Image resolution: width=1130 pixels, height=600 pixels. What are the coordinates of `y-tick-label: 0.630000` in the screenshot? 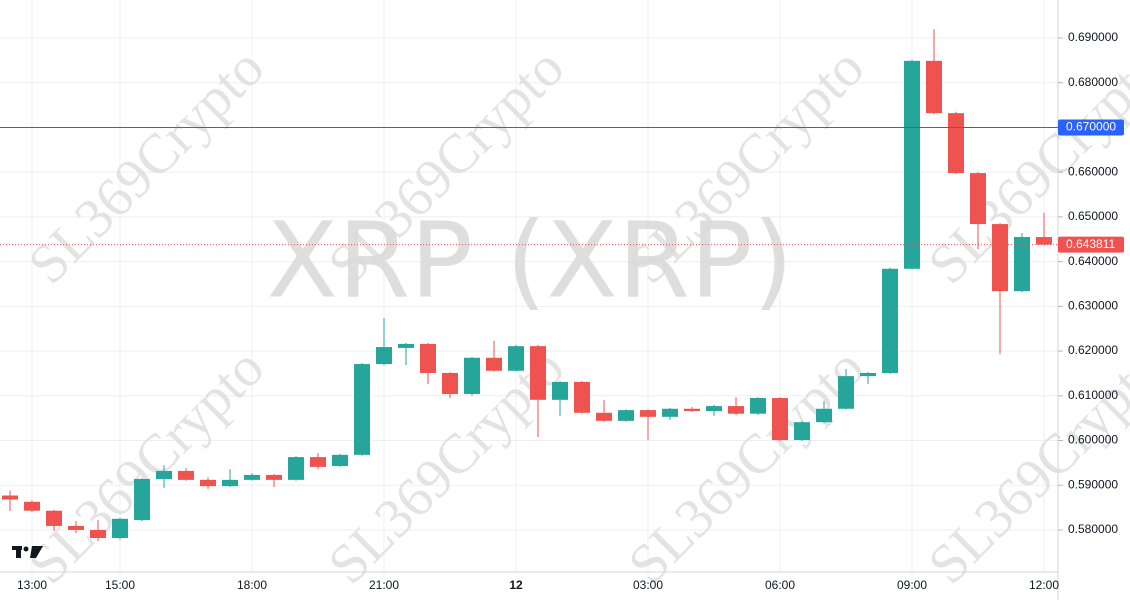 It's located at (1093, 306).